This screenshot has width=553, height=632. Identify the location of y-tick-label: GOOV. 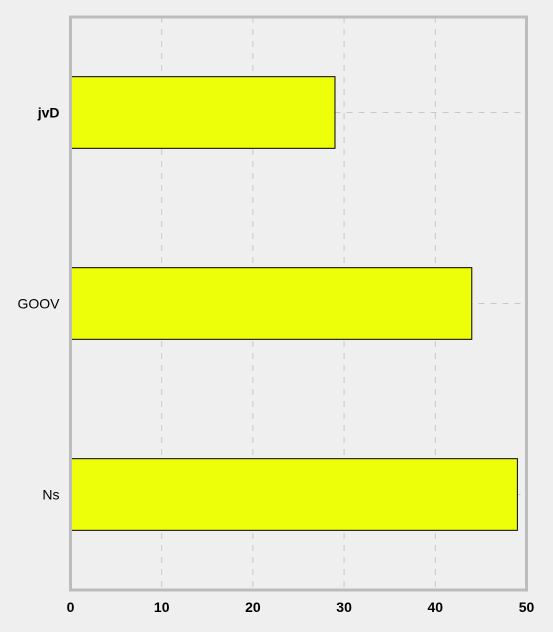
(38, 304).